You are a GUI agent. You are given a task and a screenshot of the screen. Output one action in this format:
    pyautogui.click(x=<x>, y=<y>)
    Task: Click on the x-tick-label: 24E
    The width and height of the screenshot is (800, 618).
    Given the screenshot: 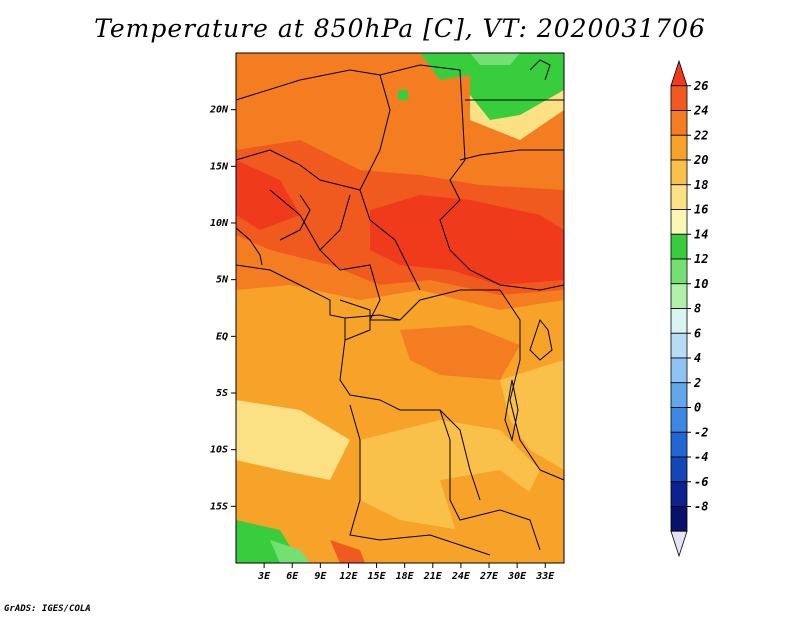 What is the action you would take?
    pyautogui.click(x=461, y=576)
    